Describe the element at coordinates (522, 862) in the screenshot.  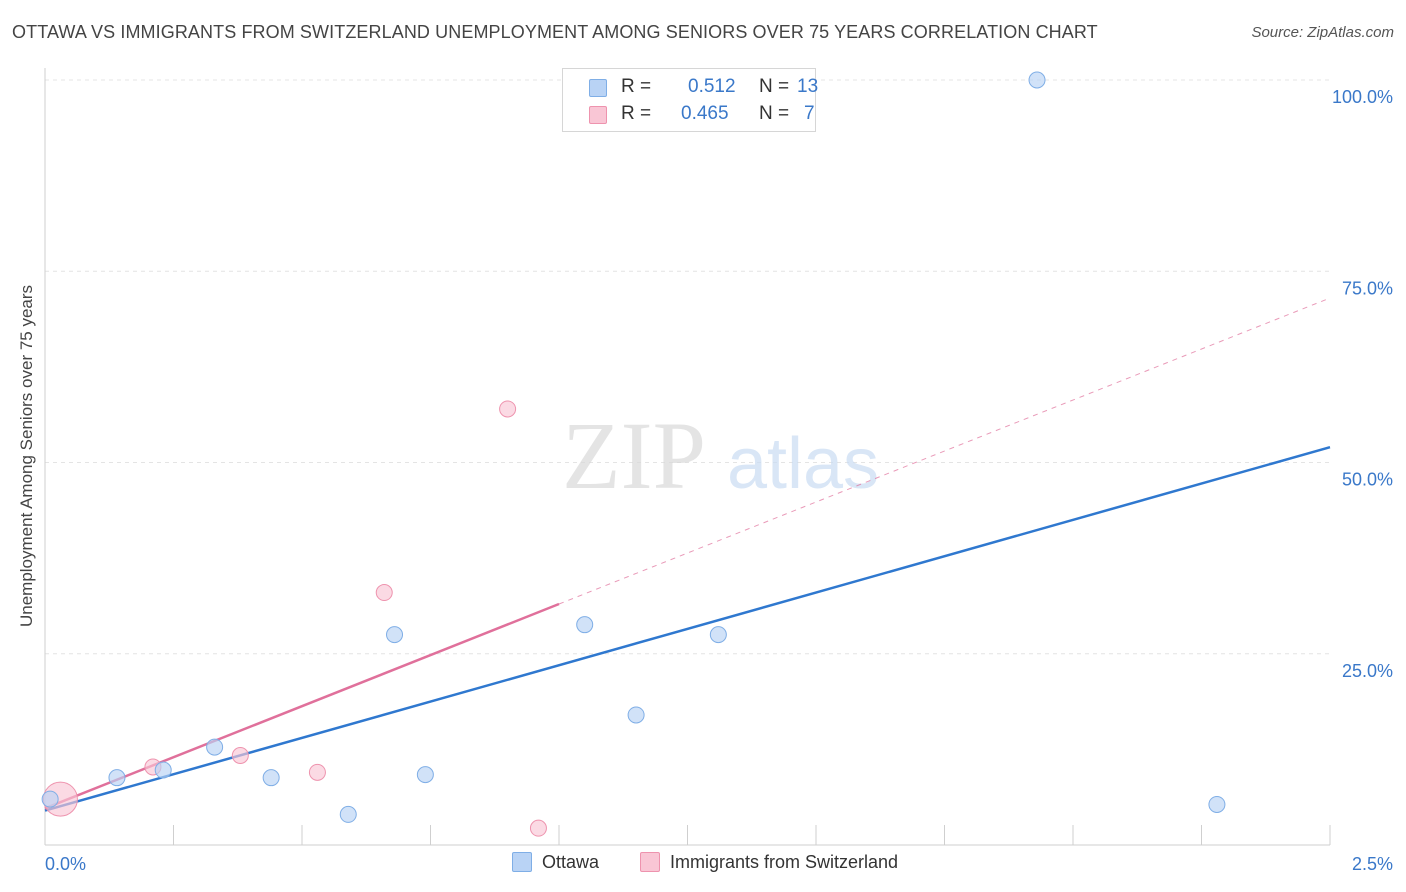
I see `bottom-legend-swatch-ottawa` at that location.